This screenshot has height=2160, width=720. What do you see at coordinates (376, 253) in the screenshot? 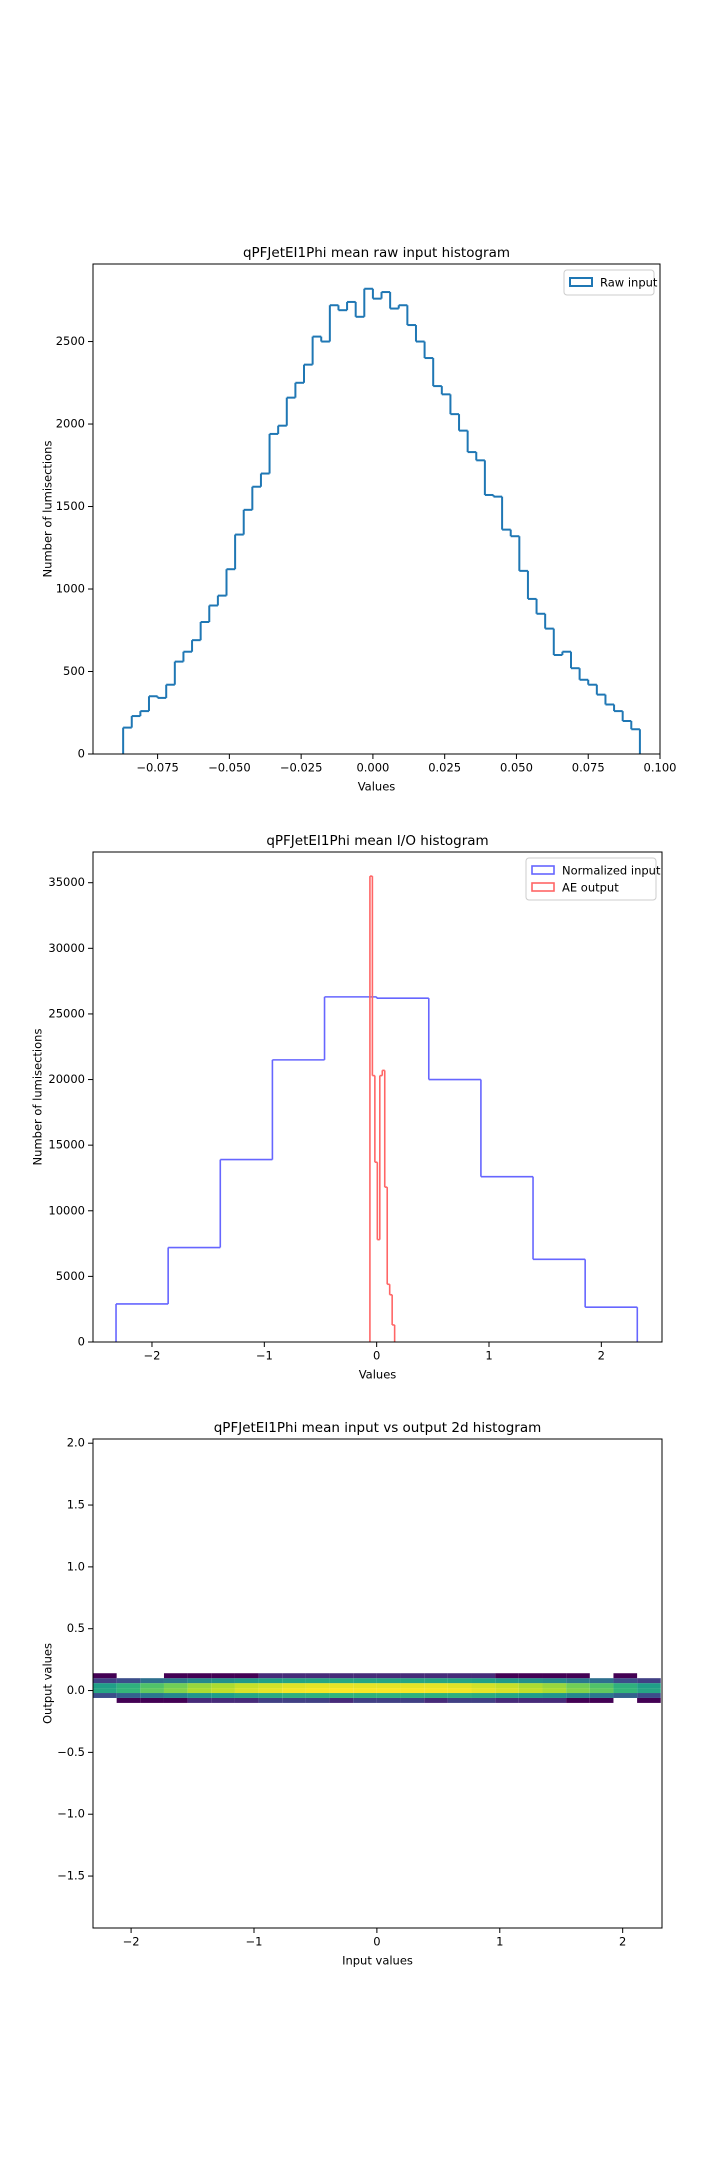
I see `chart-title: qPFJetEI1Phi mean raw input histogram` at bounding box center [376, 253].